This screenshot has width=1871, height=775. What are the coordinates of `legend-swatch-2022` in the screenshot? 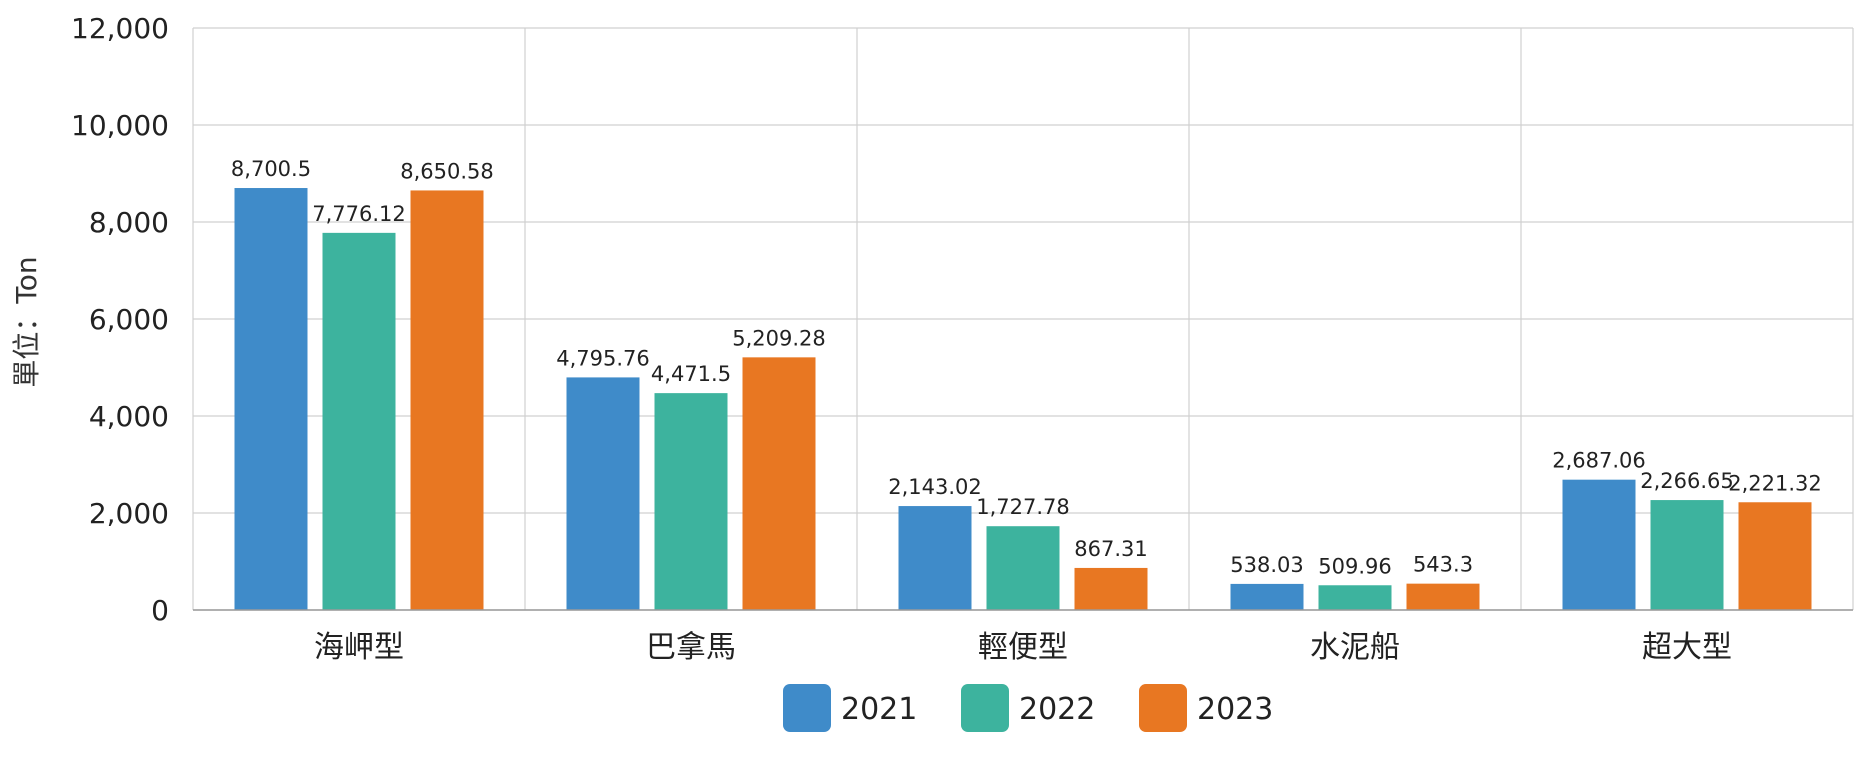 It's located at (985, 708).